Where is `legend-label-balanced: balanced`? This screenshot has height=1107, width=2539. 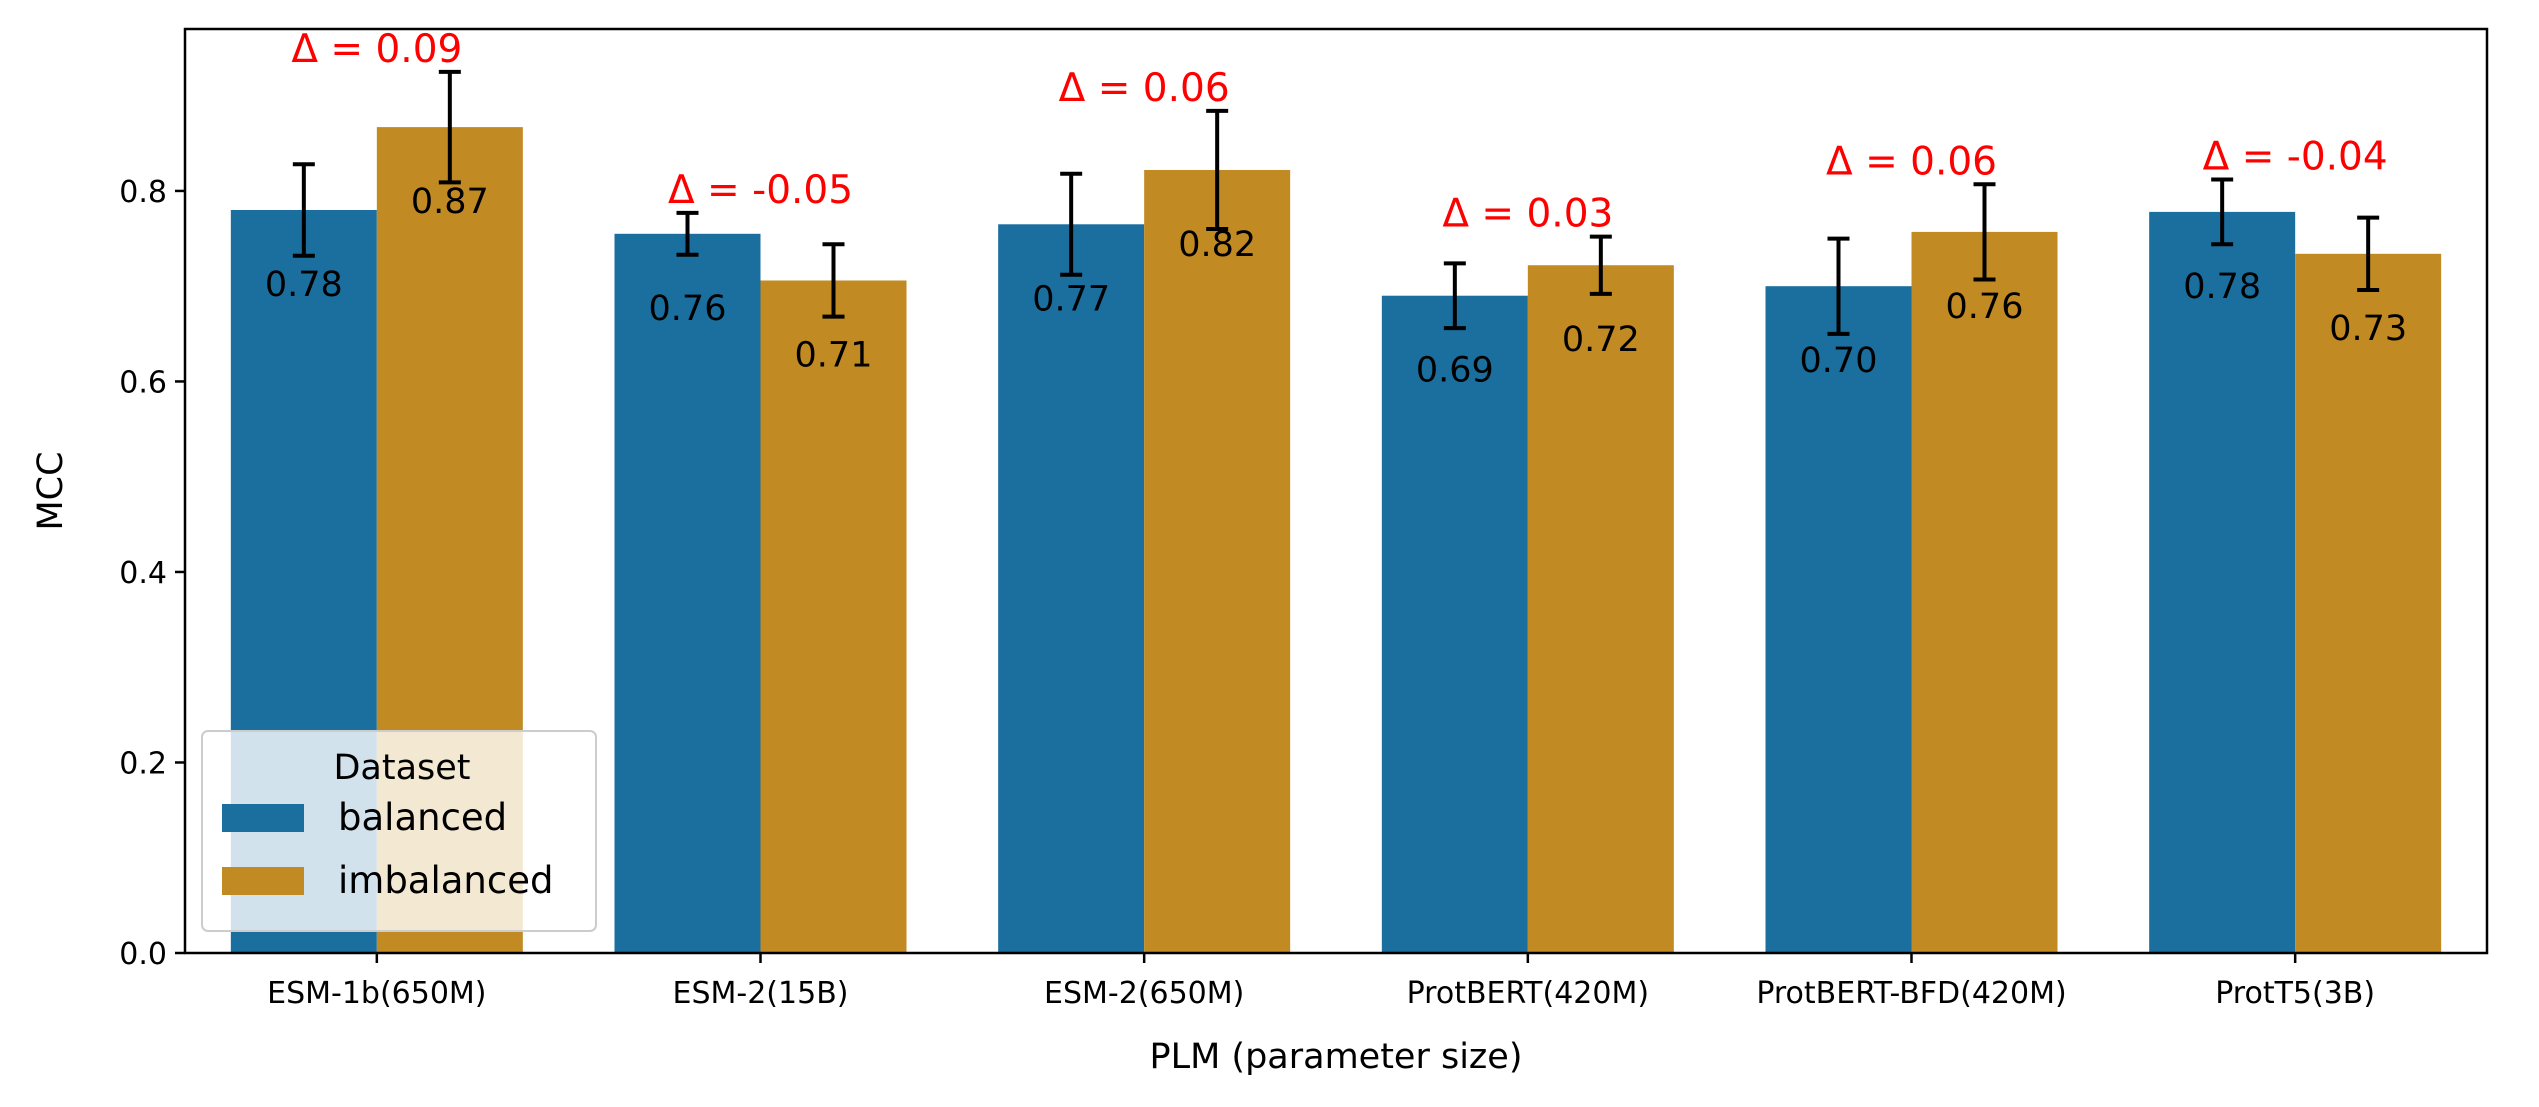
legend-label-balanced: balanced is located at coordinates (422, 817).